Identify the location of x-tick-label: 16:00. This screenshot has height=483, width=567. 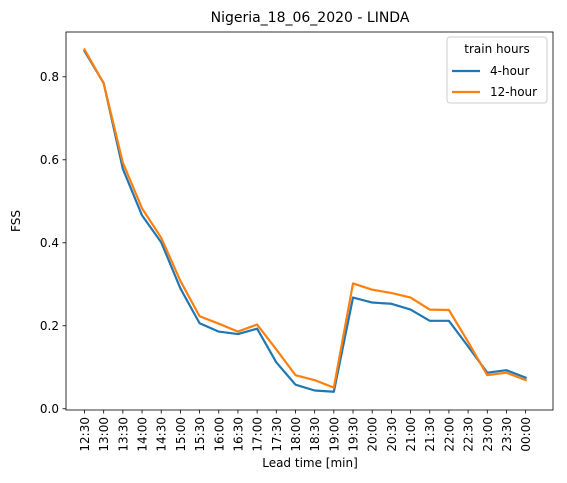
(219, 434).